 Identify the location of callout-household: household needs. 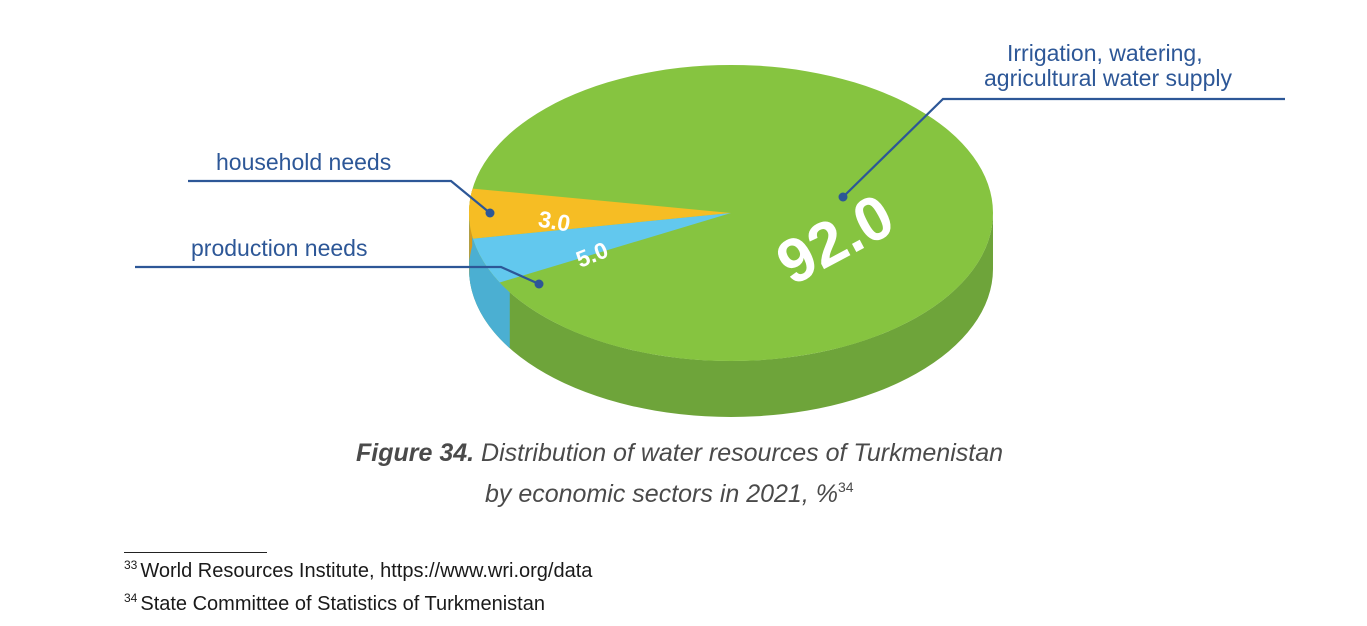
(341, 183).